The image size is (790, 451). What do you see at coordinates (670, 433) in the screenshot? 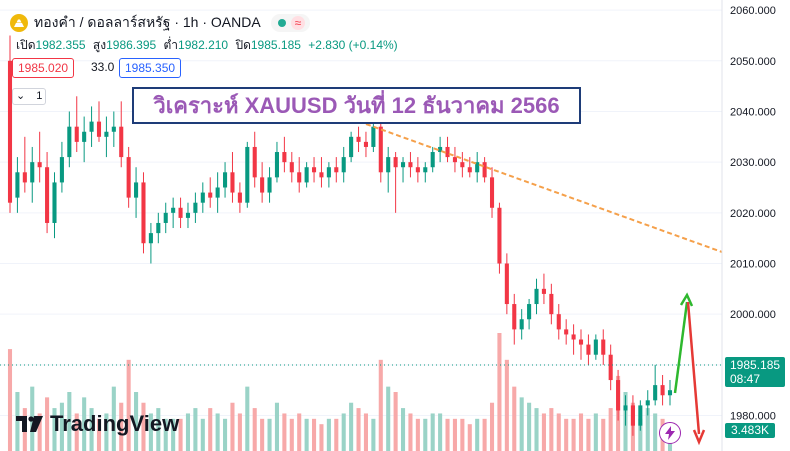
I see `bolt-icon` at bounding box center [670, 433].